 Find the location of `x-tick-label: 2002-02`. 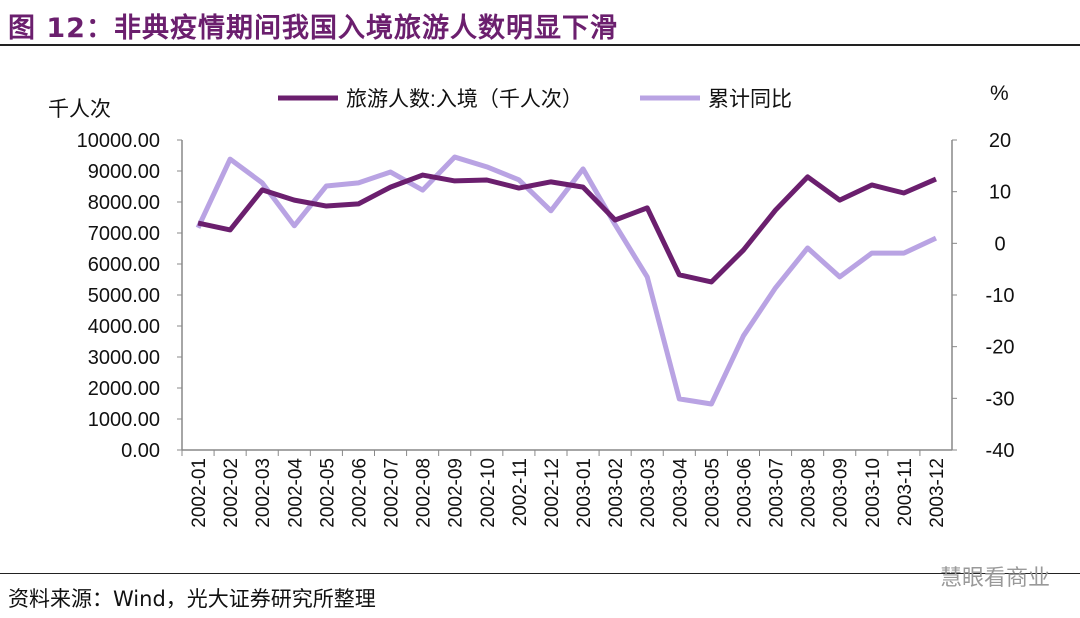

x-tick-label: 2002-02 is located at coordinates (231, 493).